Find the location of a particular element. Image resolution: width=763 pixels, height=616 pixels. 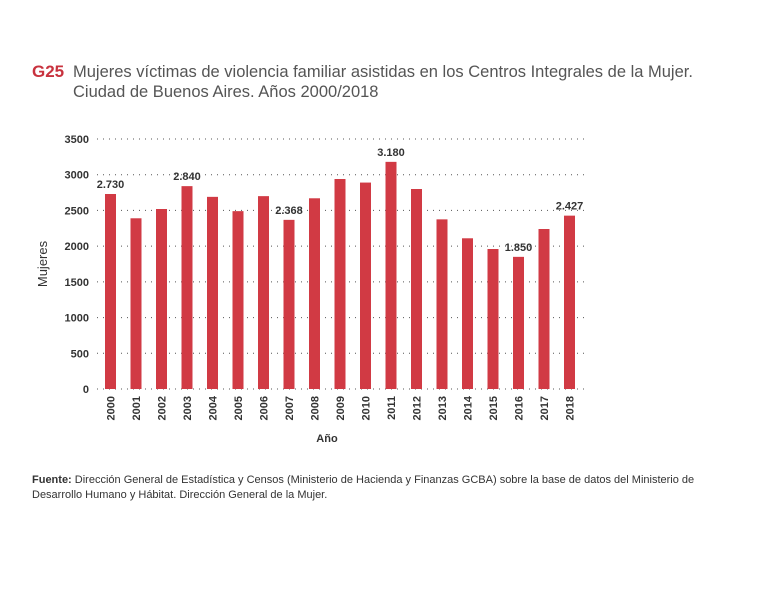

x-tick-label: 2010 is located at coordinates (367, 408).